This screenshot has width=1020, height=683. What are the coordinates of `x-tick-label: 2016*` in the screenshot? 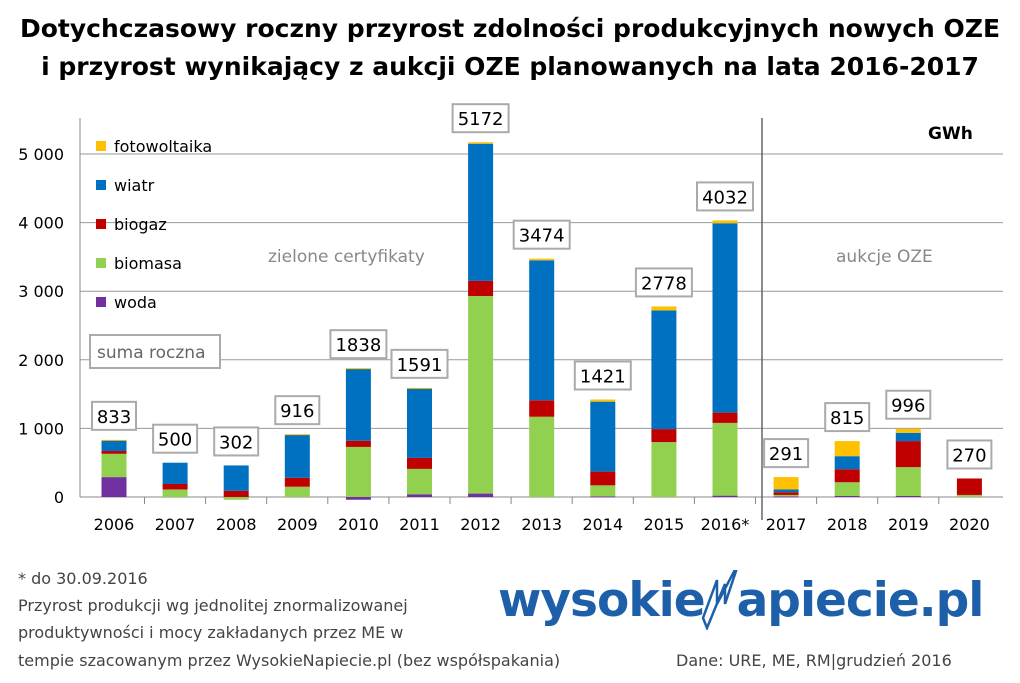 It's located at (725, 524).